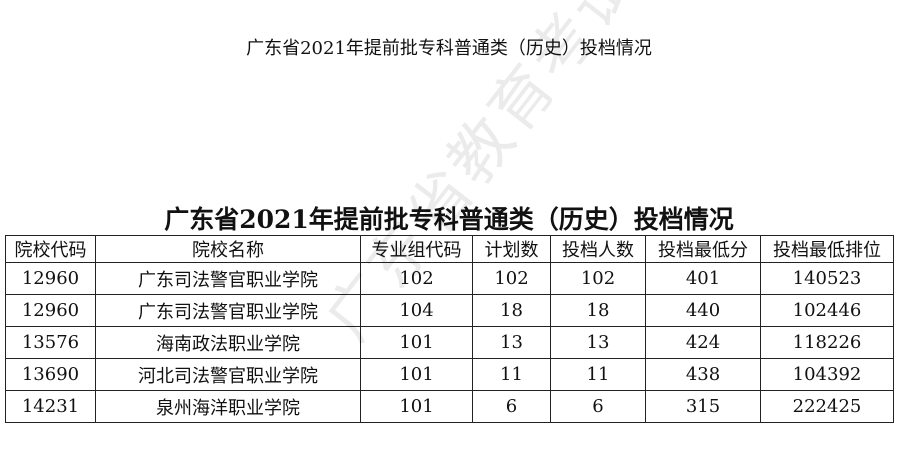 The height and width of the screenshot is (465, 898). I want to click on cell-admitted-count: 18, so click(598, 310).